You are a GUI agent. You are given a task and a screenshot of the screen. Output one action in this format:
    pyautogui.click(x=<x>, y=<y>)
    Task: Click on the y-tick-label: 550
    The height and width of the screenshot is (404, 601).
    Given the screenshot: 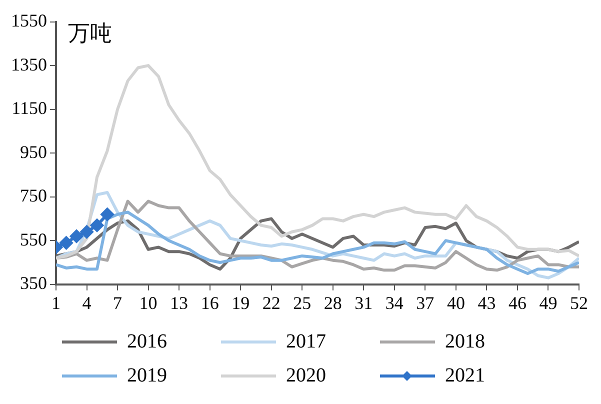 What is the action you would take?
    pyautogui.click(x=33, y=239)
    